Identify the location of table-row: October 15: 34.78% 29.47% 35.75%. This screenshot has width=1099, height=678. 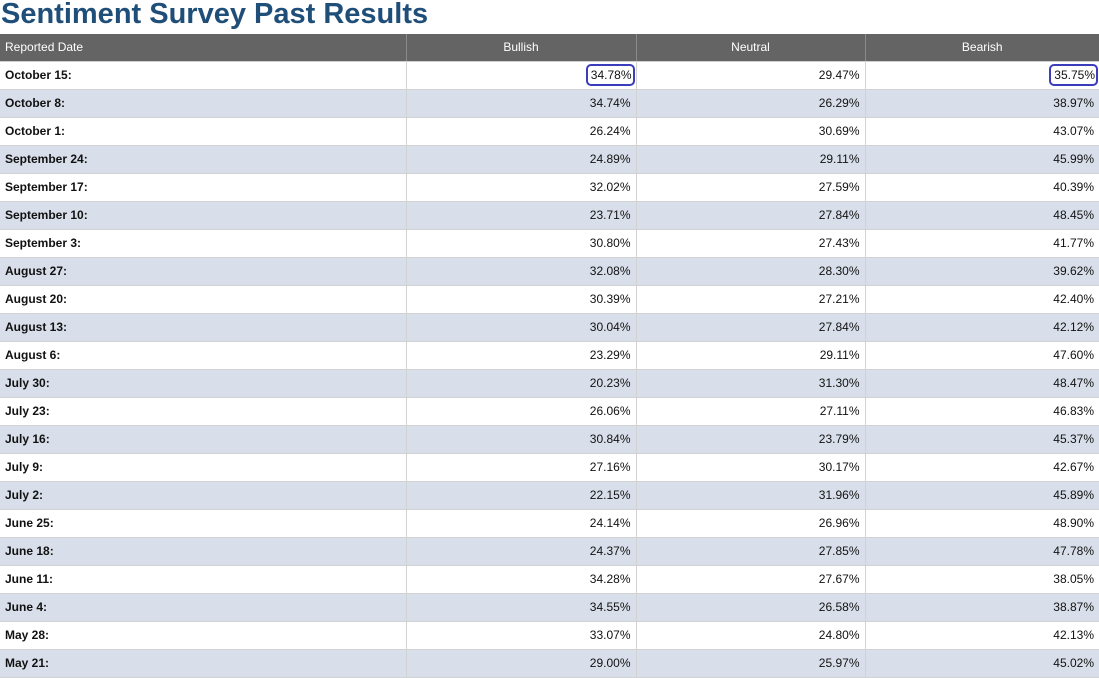
(549, 75).